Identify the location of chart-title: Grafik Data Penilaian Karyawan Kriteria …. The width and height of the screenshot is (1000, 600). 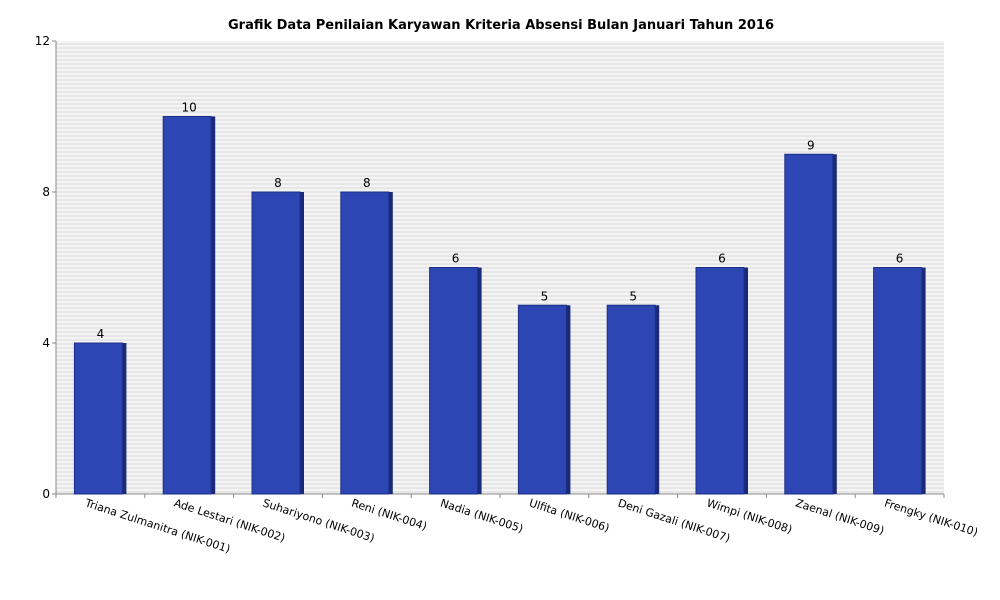
(501, 25).